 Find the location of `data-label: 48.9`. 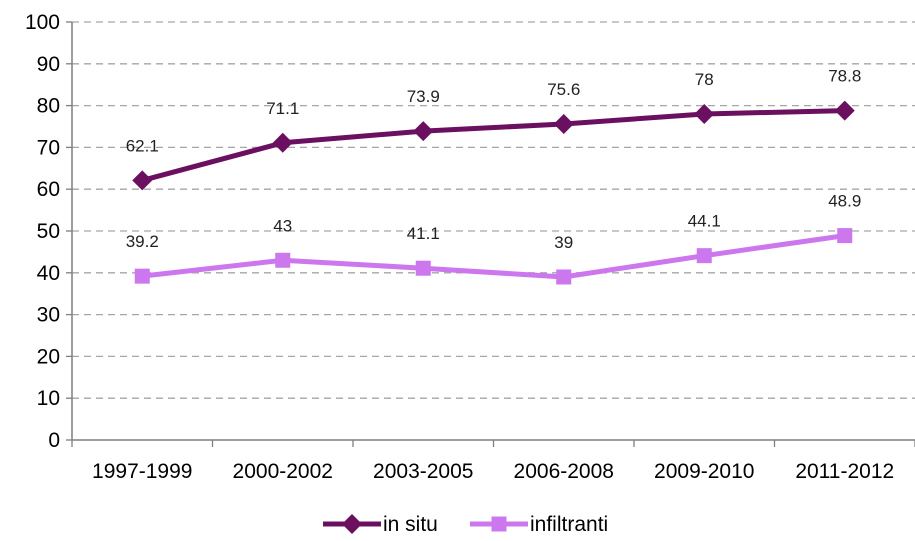

data-label: 48.9 is located at coordinates (844, 201).